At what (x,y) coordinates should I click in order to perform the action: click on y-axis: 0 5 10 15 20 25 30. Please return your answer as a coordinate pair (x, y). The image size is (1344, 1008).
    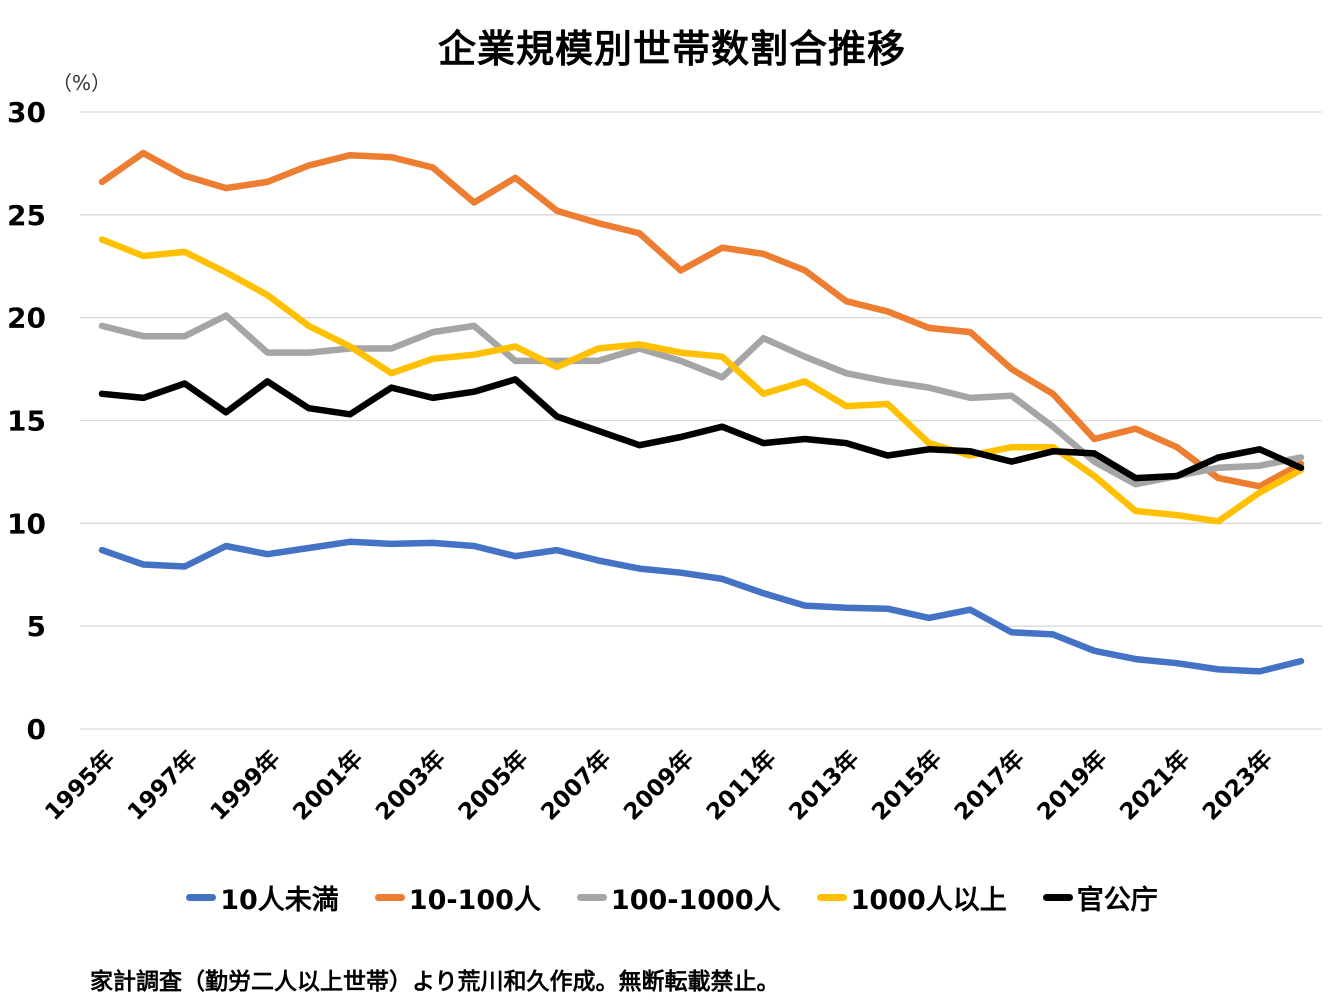
    Looking at the image, I should click on (26, 421).